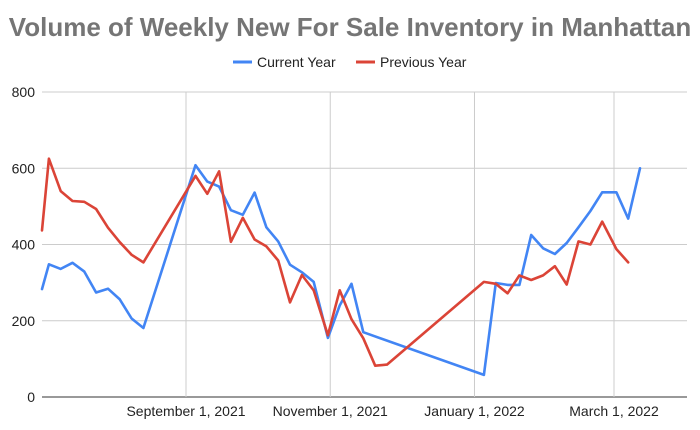 The height and width of the screenshot is (430, 700). I want to click on legend-label-current: Current Year, so click(296, 62).